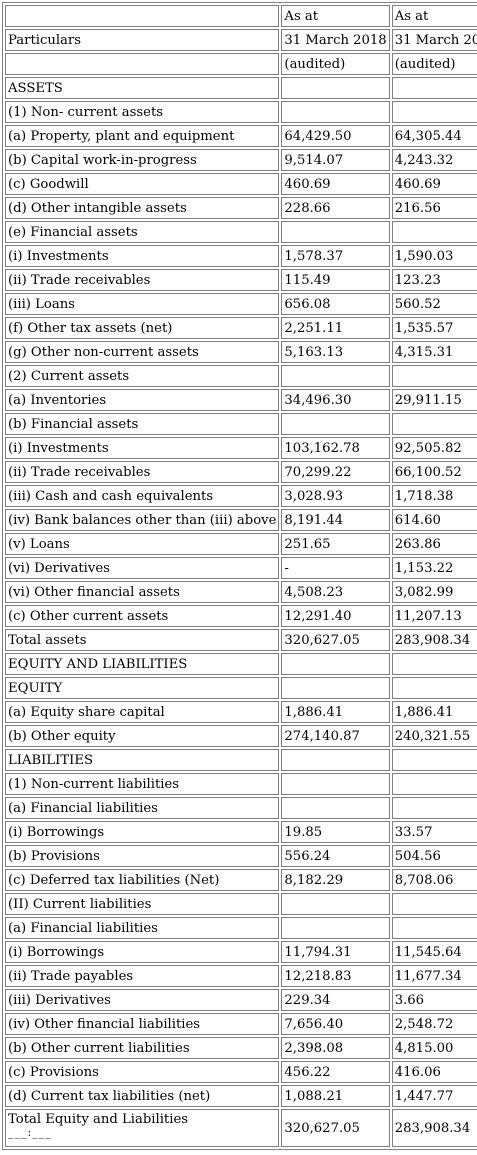 The image size is (477, 1155). What do you see at coordinates (142, 592) in the screenshot?
I see `particular-label: (vi) Other financial assets` at bounding box center [142, 592].